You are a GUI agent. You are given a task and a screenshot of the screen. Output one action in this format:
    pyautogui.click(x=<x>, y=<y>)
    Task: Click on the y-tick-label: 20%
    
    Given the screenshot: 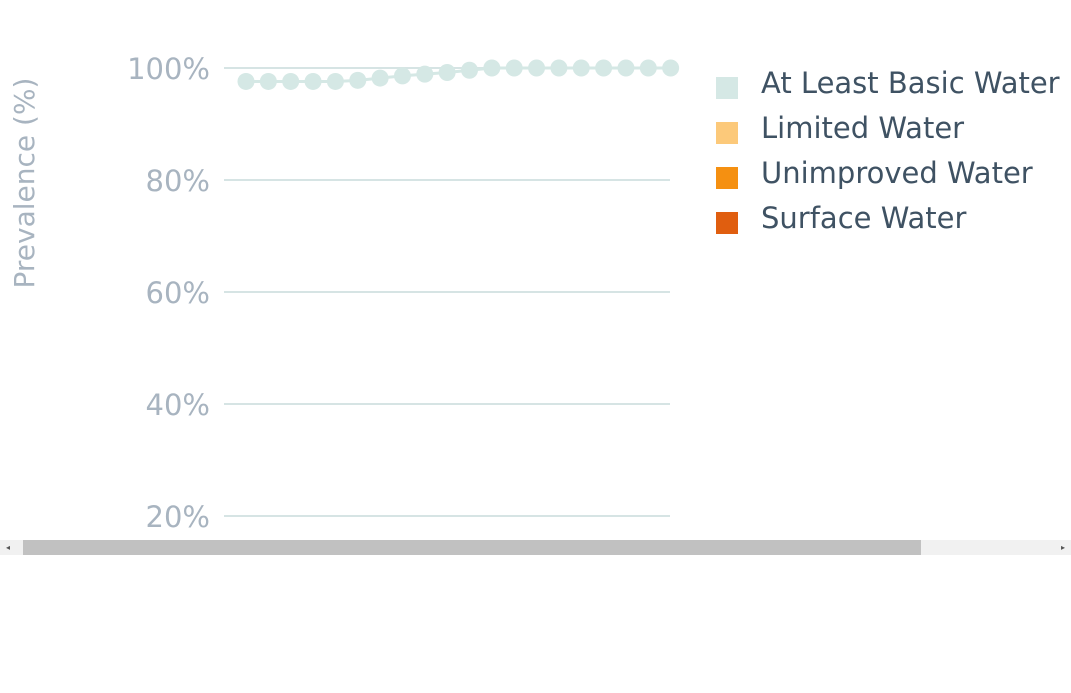 What is the action you would take?
    pyautogui.click(x=178, y=517)
    